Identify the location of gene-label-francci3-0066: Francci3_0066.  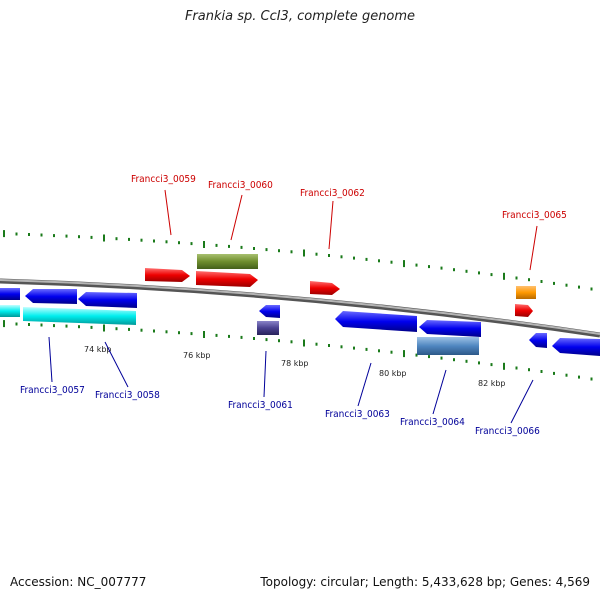
(507, 431).